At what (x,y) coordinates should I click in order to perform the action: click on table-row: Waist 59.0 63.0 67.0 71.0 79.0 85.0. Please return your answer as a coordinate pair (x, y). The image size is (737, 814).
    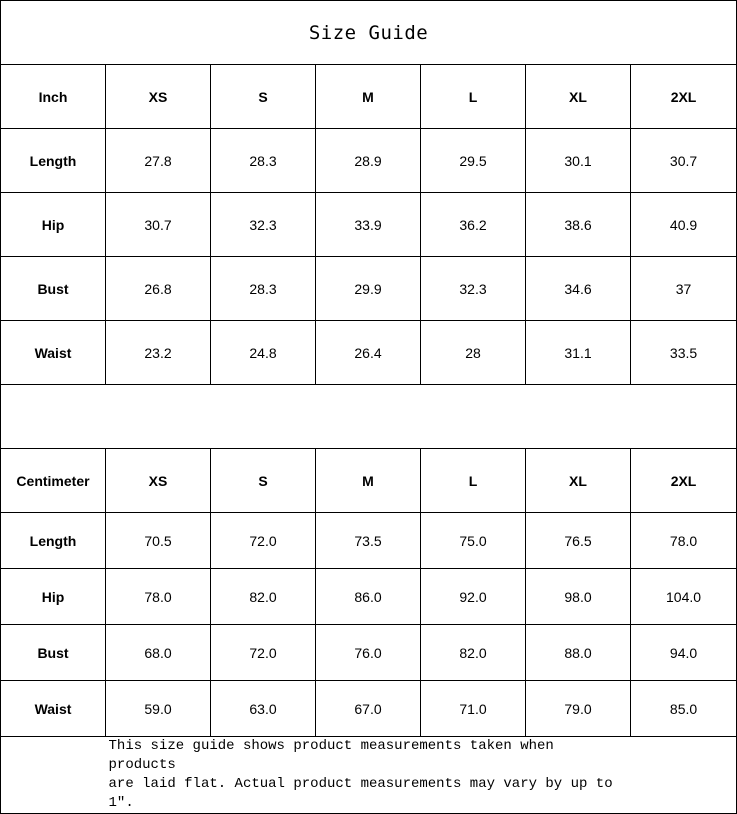
    Looking at the image, I should click on (368, 708).